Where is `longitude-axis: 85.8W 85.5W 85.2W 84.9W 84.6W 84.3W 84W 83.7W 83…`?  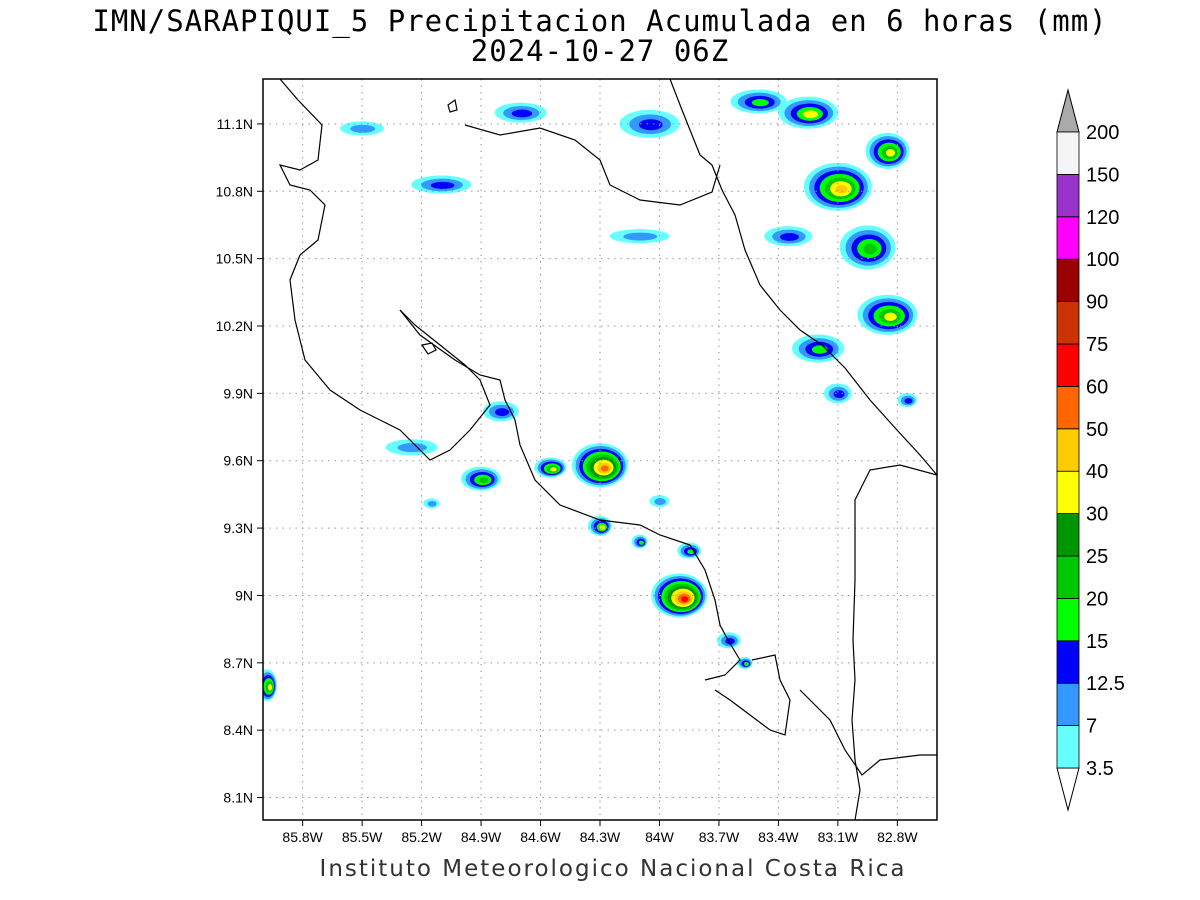
longitude-axis: 85.8W 85.5W 85.2W 84.9W 84.6W 84.3W 84W 83.7W 83… is located at coordinates (600, 832).